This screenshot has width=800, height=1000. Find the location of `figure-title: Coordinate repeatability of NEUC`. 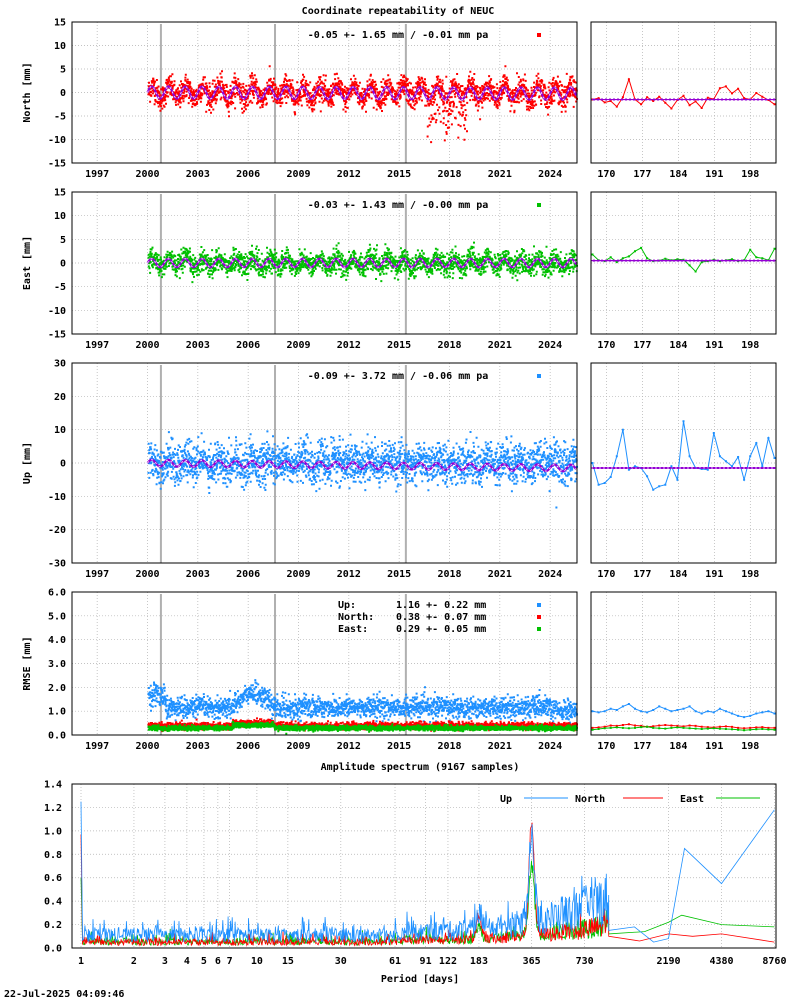

figure-title: Coordinate repeatability of NEUC is located at coordinates (398, 11).